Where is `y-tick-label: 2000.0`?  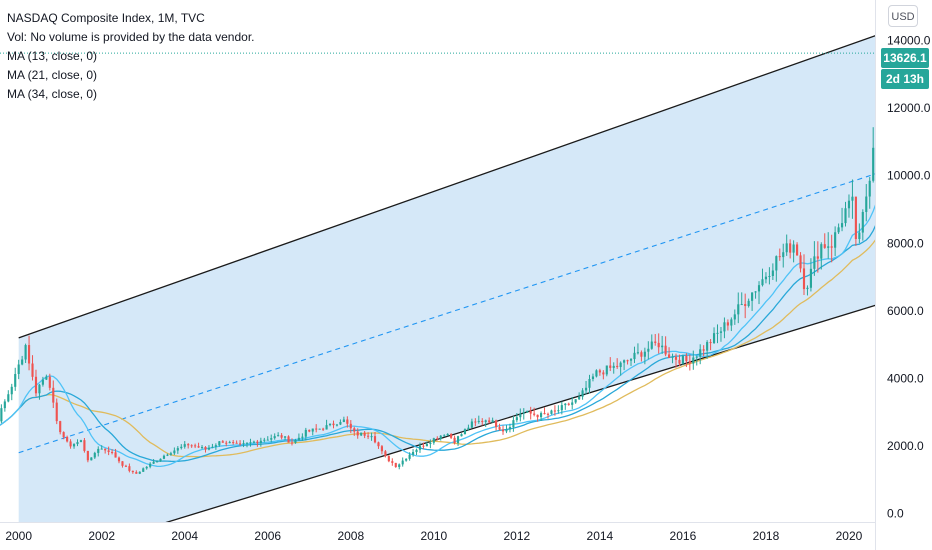
y-tick-label: 2000.0 is located at coordinates (905, 446).